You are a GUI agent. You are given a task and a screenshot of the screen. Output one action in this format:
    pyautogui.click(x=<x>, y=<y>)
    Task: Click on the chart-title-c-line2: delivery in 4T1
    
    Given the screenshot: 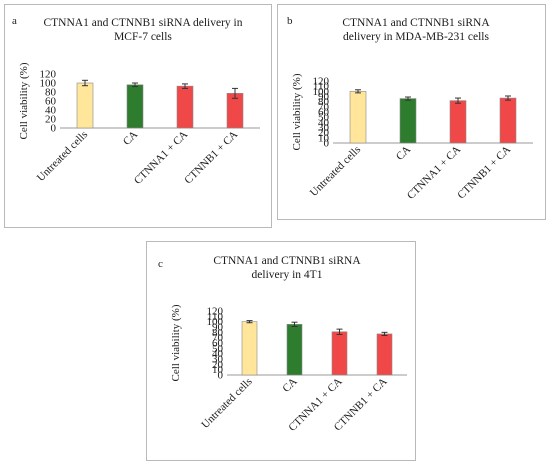 What is the action you would take?
    pyautogui.click(x=287, y=275)
    